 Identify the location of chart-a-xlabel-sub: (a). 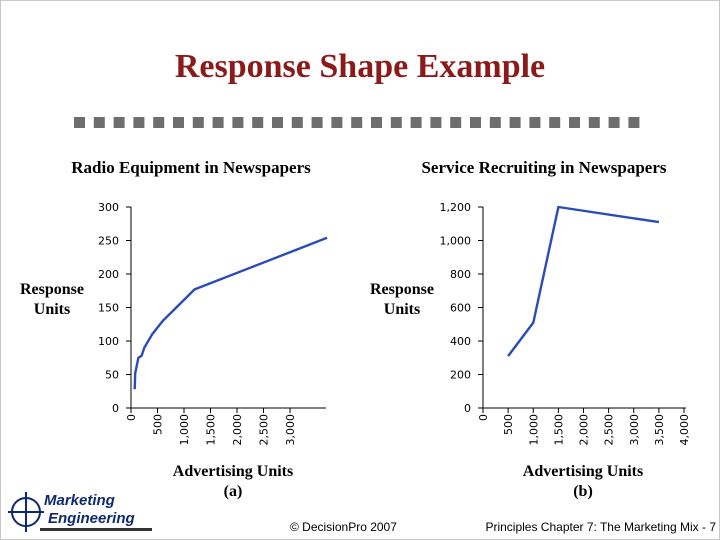
(233, 491).